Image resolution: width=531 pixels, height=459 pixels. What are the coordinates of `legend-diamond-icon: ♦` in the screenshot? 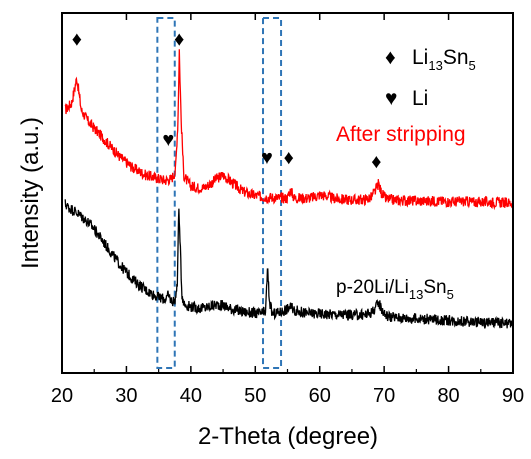 It's located at (390, 57).